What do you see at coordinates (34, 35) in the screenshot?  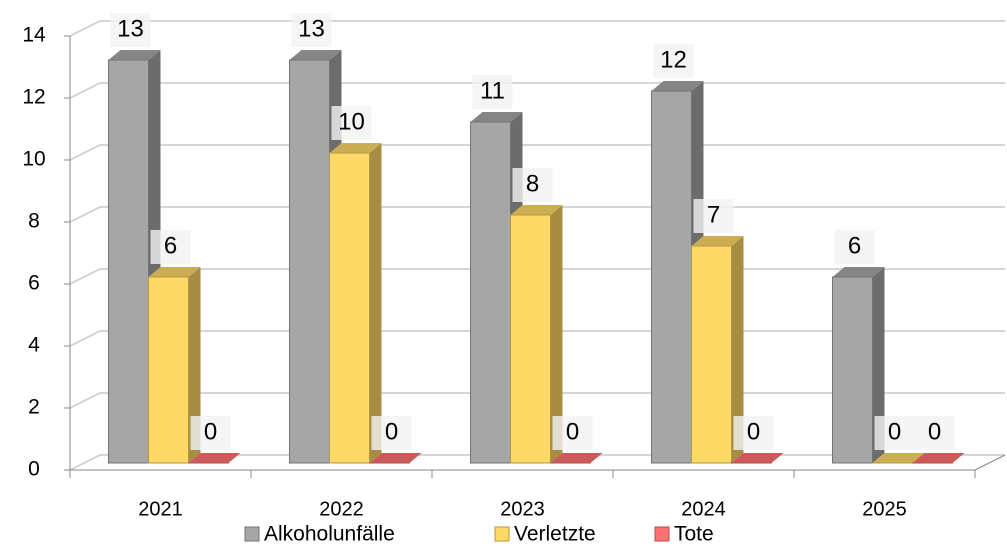 I see `y-tick-label: 14` at bounding box center [34, 35].